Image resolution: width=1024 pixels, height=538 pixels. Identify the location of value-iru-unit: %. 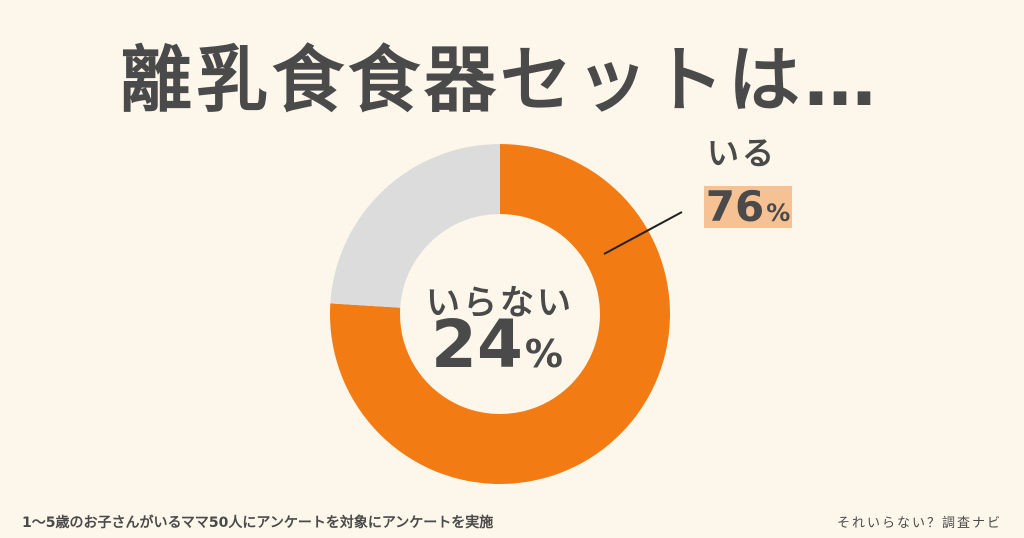
(778, 213).